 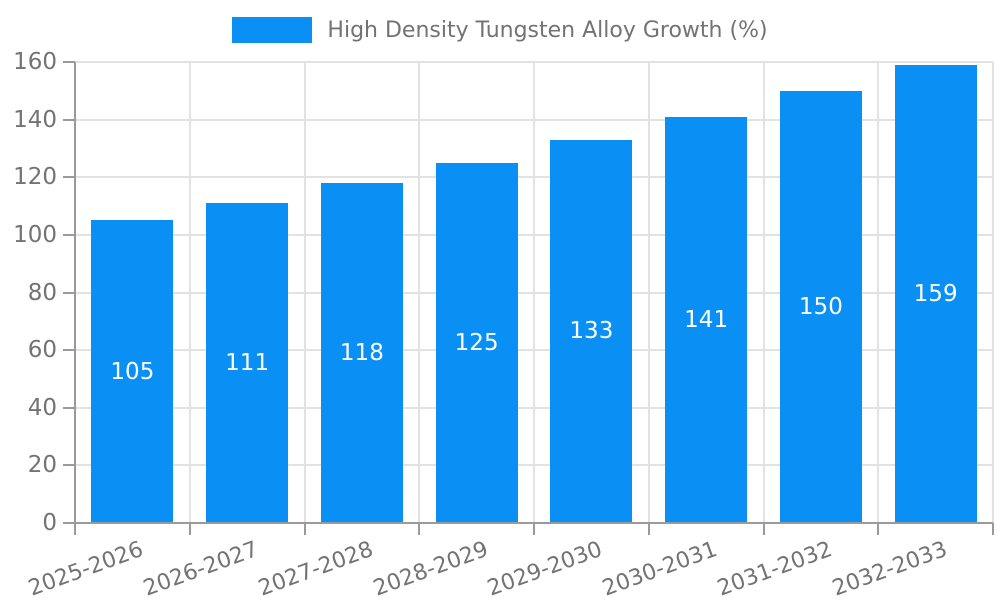 I want to click on y-tick-label: 160, so click(x=35, y=62).